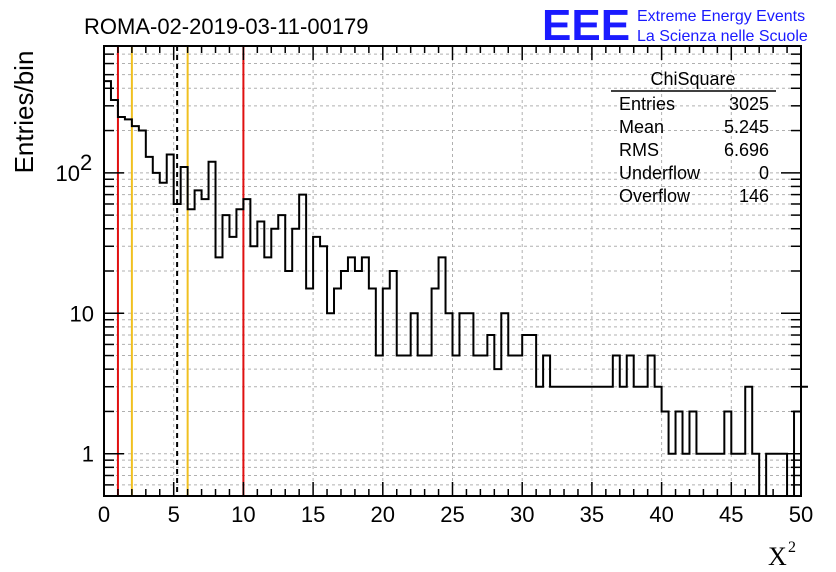  What do you see at coordinates (24, 112) in the screenshot?
I see `y-axis-label: Entries/bin` at bounding box center [24, 112].